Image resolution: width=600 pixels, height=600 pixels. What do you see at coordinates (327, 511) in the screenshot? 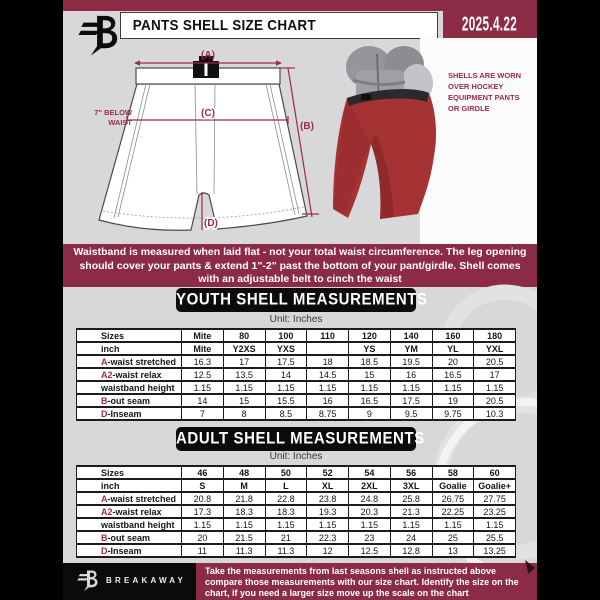
I see `measurement-cell: 19.3` at bounding box center [327, 511].